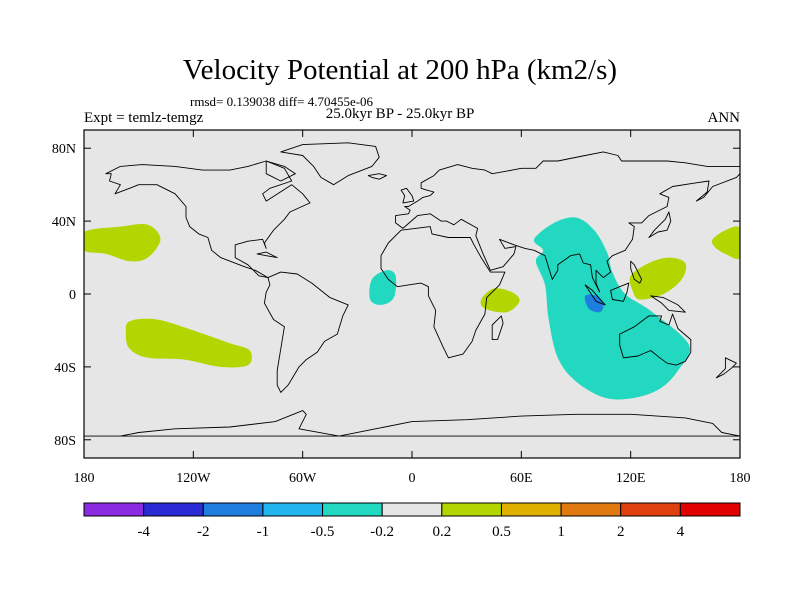  I want to click on x-tick-label: 0, so click(412, 478).